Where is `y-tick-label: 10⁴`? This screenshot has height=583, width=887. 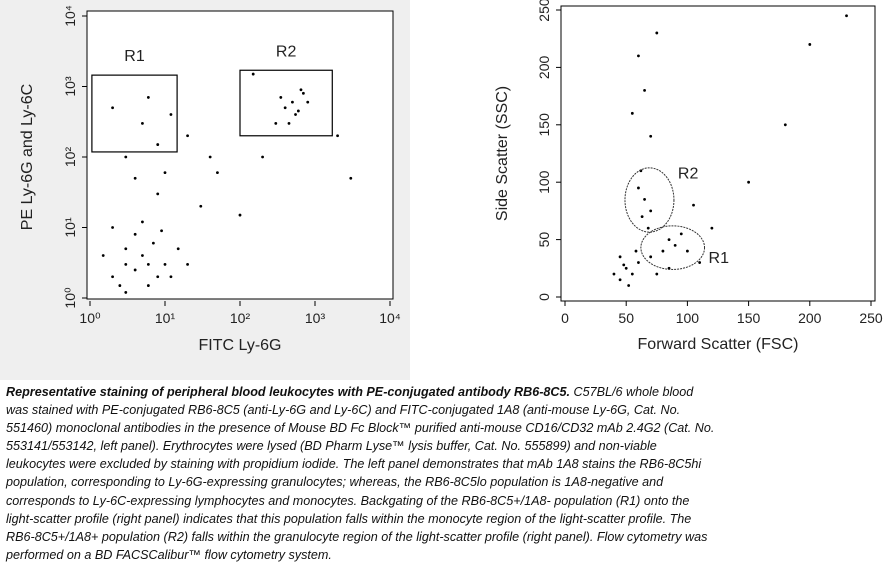 y-tick-label: 10⁴ is located at coordinates (70, 16).